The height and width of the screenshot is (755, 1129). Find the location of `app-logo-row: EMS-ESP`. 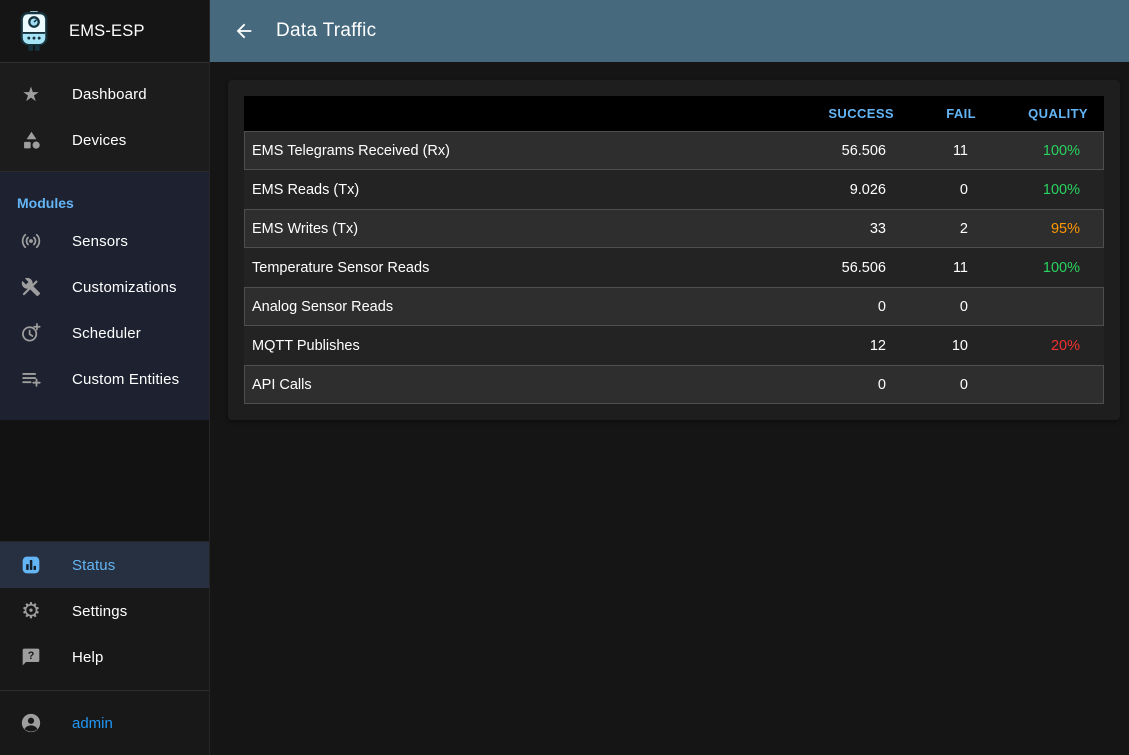

app-logo-row: EMS-ESP is located at coordinates (104, 31).